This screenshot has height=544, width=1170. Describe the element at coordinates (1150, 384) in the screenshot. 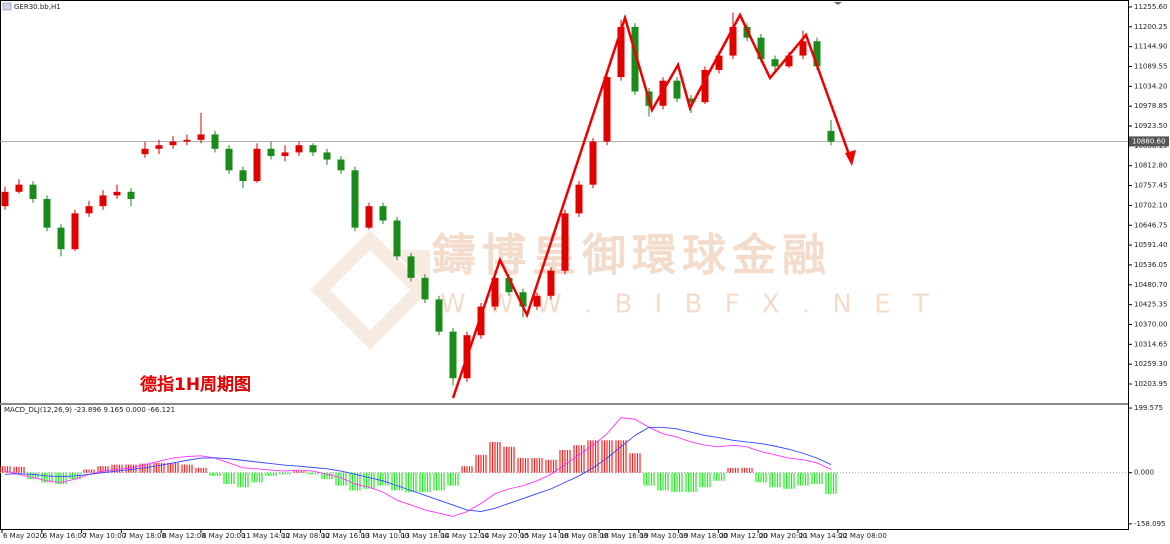

I see `y-tick-label: 10203.95` at that location.